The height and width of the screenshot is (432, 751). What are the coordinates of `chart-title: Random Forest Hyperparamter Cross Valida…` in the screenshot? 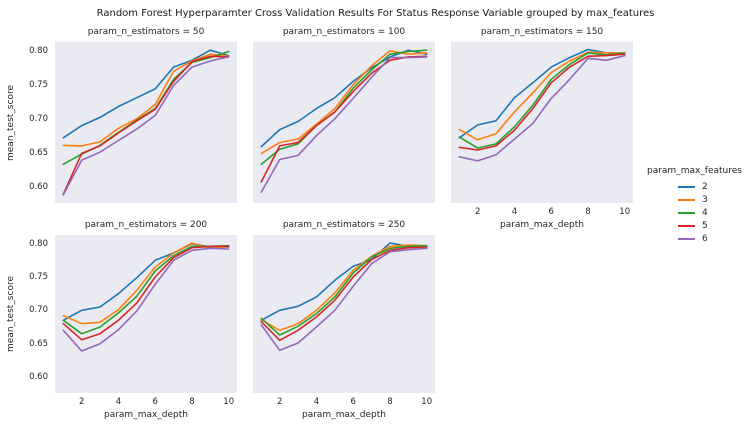 It's located at (375, 13).